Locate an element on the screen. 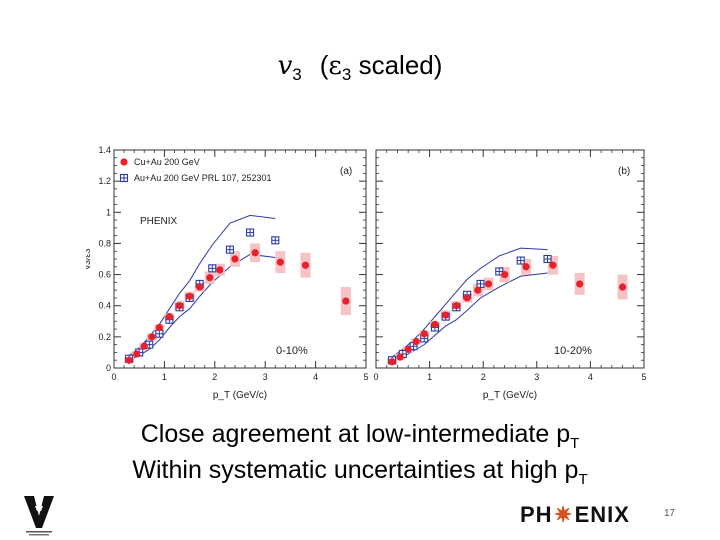 This screenshot has width=720, height=540. phenix-logo-left: PH is located at coordinates (536, 514).